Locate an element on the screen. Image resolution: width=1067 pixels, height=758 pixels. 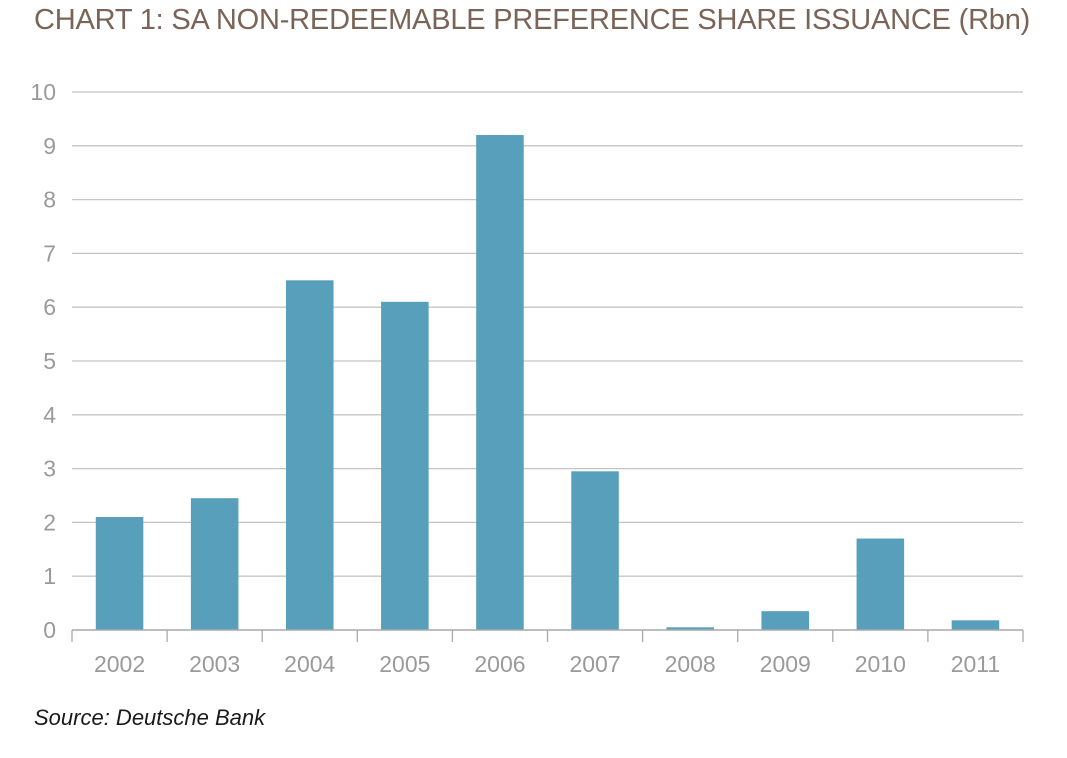
bar-2008 is located at coordinates (690, 628).